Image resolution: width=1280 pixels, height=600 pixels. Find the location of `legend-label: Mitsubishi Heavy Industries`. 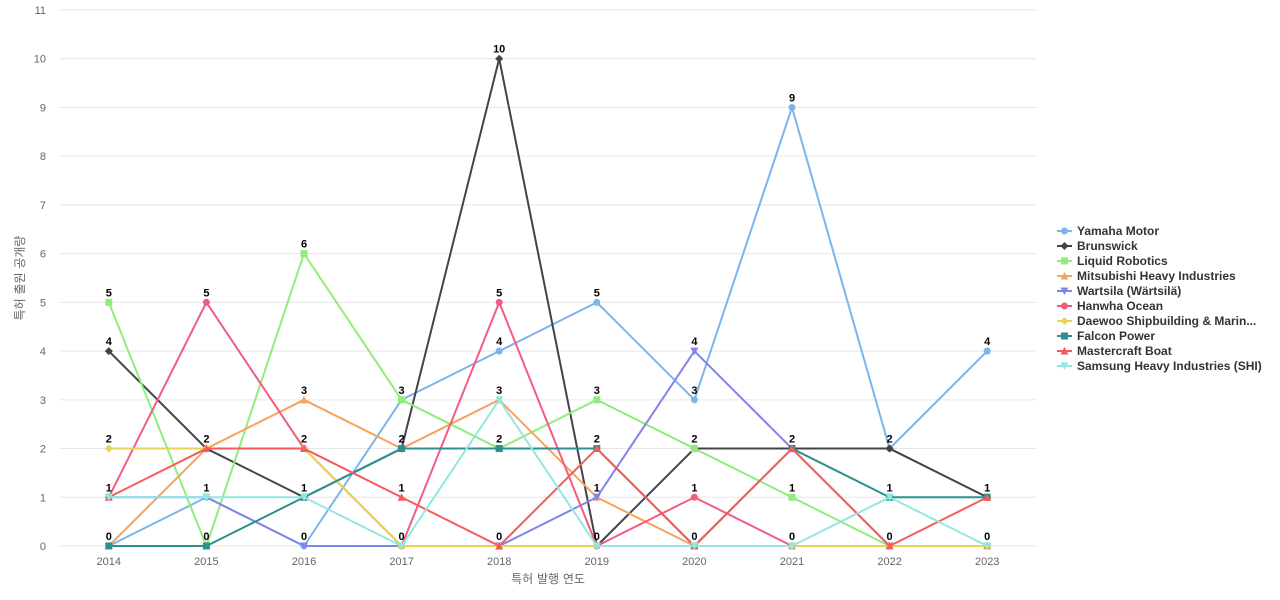

legend-label: Mitsubishi Heavy Industries is located at coordinates (1156, 276).